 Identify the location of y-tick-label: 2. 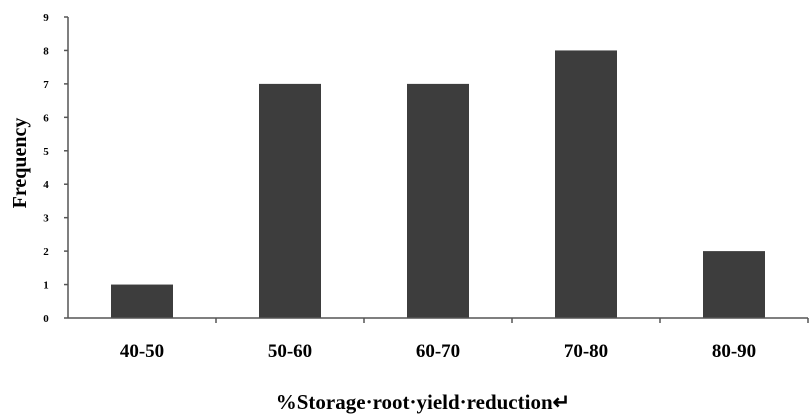
(46, 252).